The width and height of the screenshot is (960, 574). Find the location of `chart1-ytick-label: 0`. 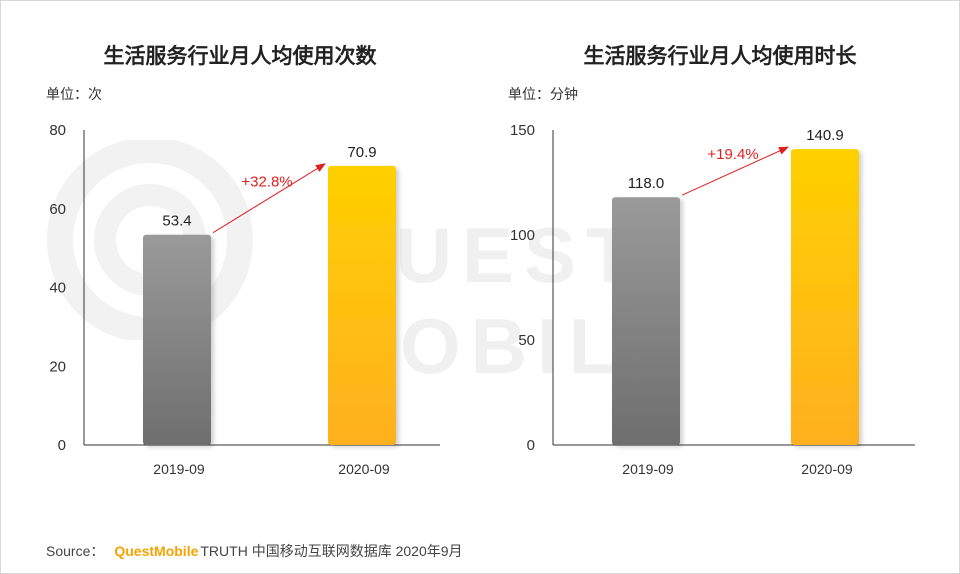

chart1-ytick-label: 0 is located at coordinates (62, 445).